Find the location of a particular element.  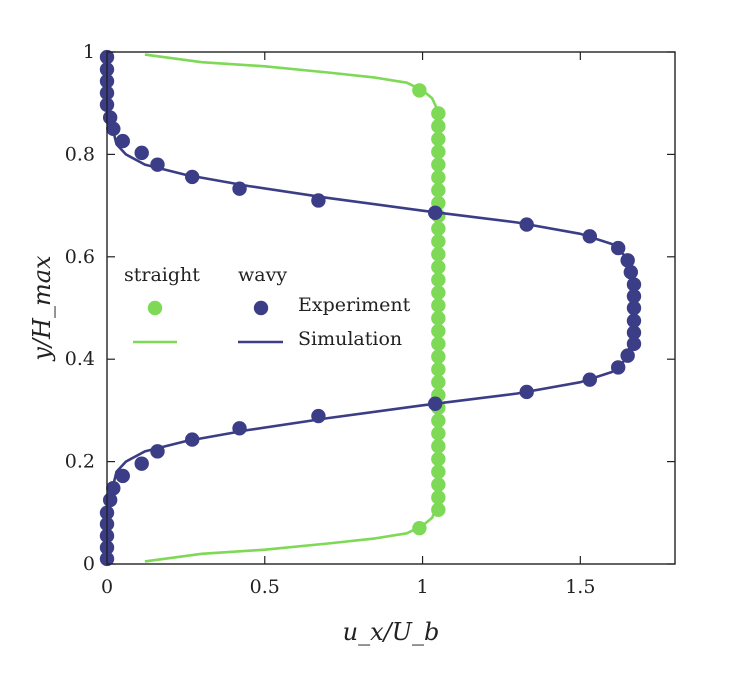

x-tick-label: 0 is located at coordinates (107, 587).